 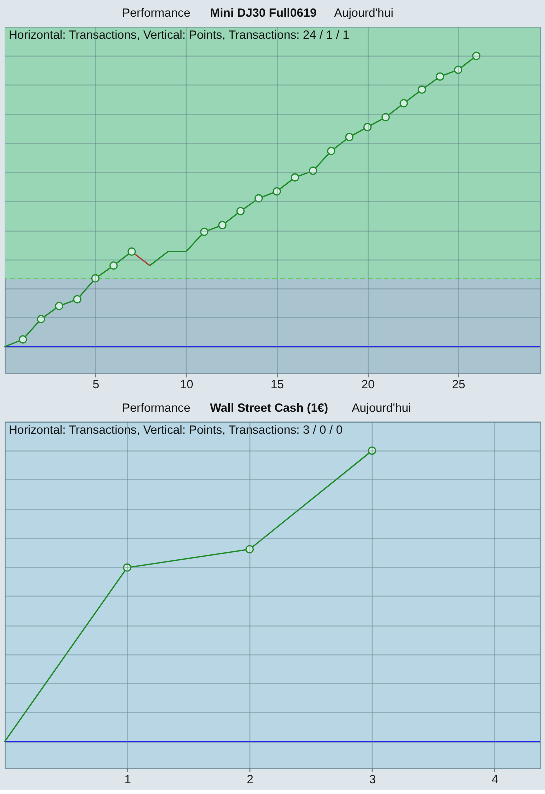 I want to click on x-tick-label: 25, so click(x=459, y=385).